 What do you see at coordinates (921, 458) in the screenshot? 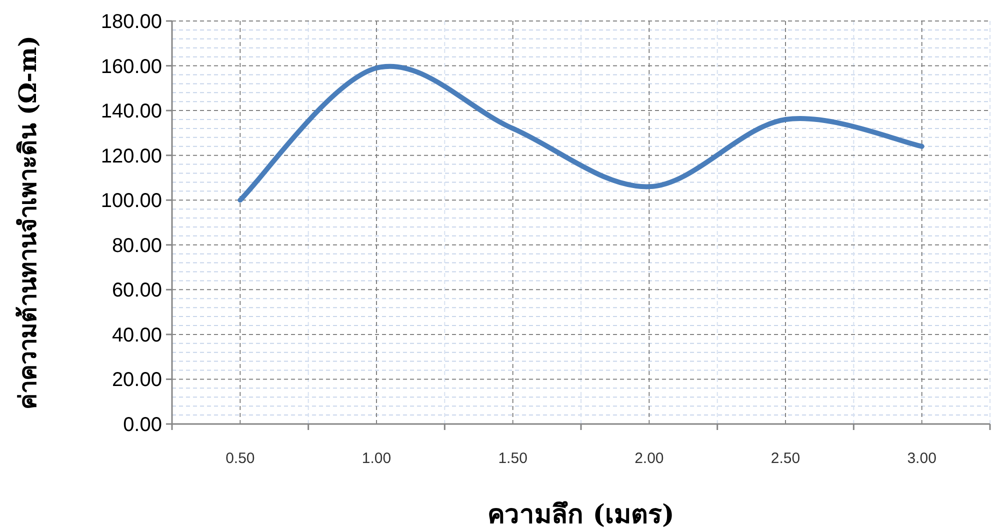
I see `x-tick-label: 3.00` at bounding box center [921, 458].